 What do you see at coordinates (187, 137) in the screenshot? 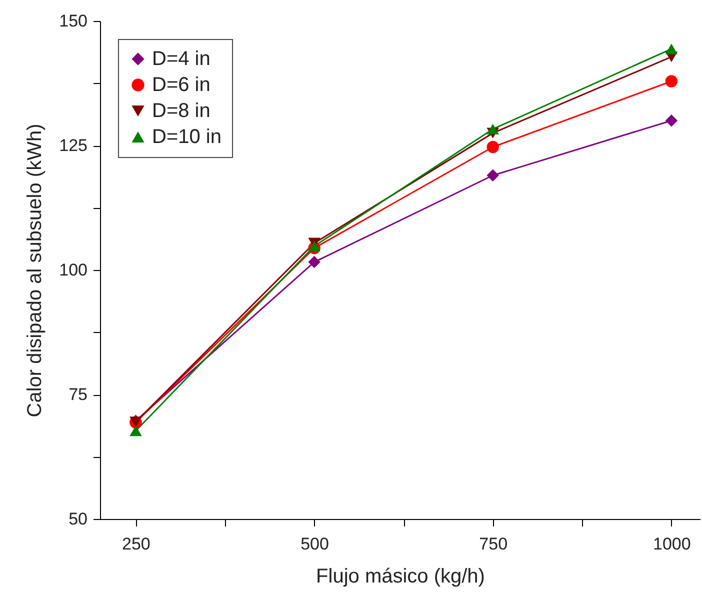
I see `legend-label: D=10 in` at bounding box center [187, 137].